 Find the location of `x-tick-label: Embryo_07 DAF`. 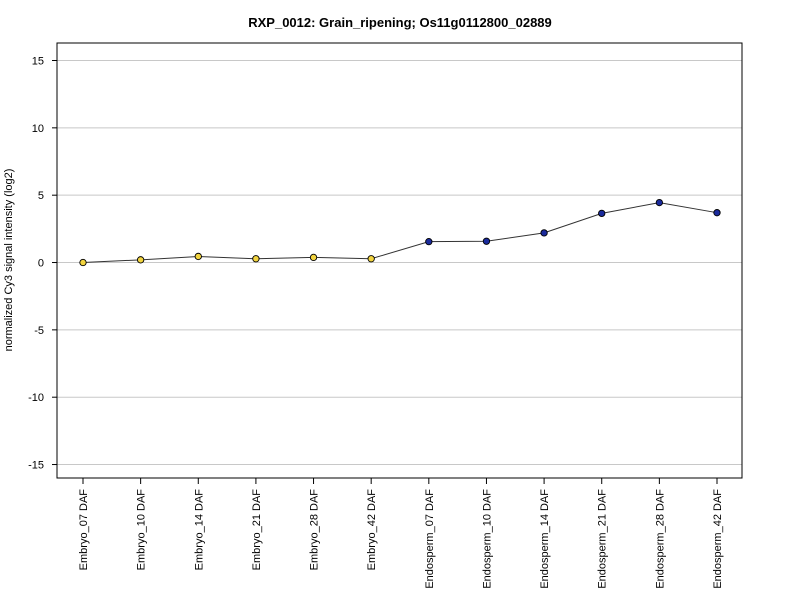

x-tick-label: Embryo_07 DAF is located at coordinates (84, 530).